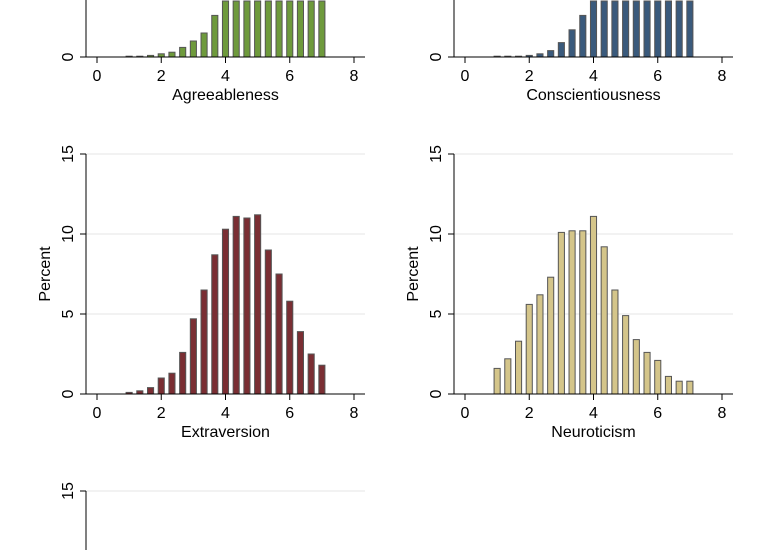 Image resolution: width=770 pixels, height=550 pixels. I want to click on x-axis-label: Extraversion, so click(225, 432).